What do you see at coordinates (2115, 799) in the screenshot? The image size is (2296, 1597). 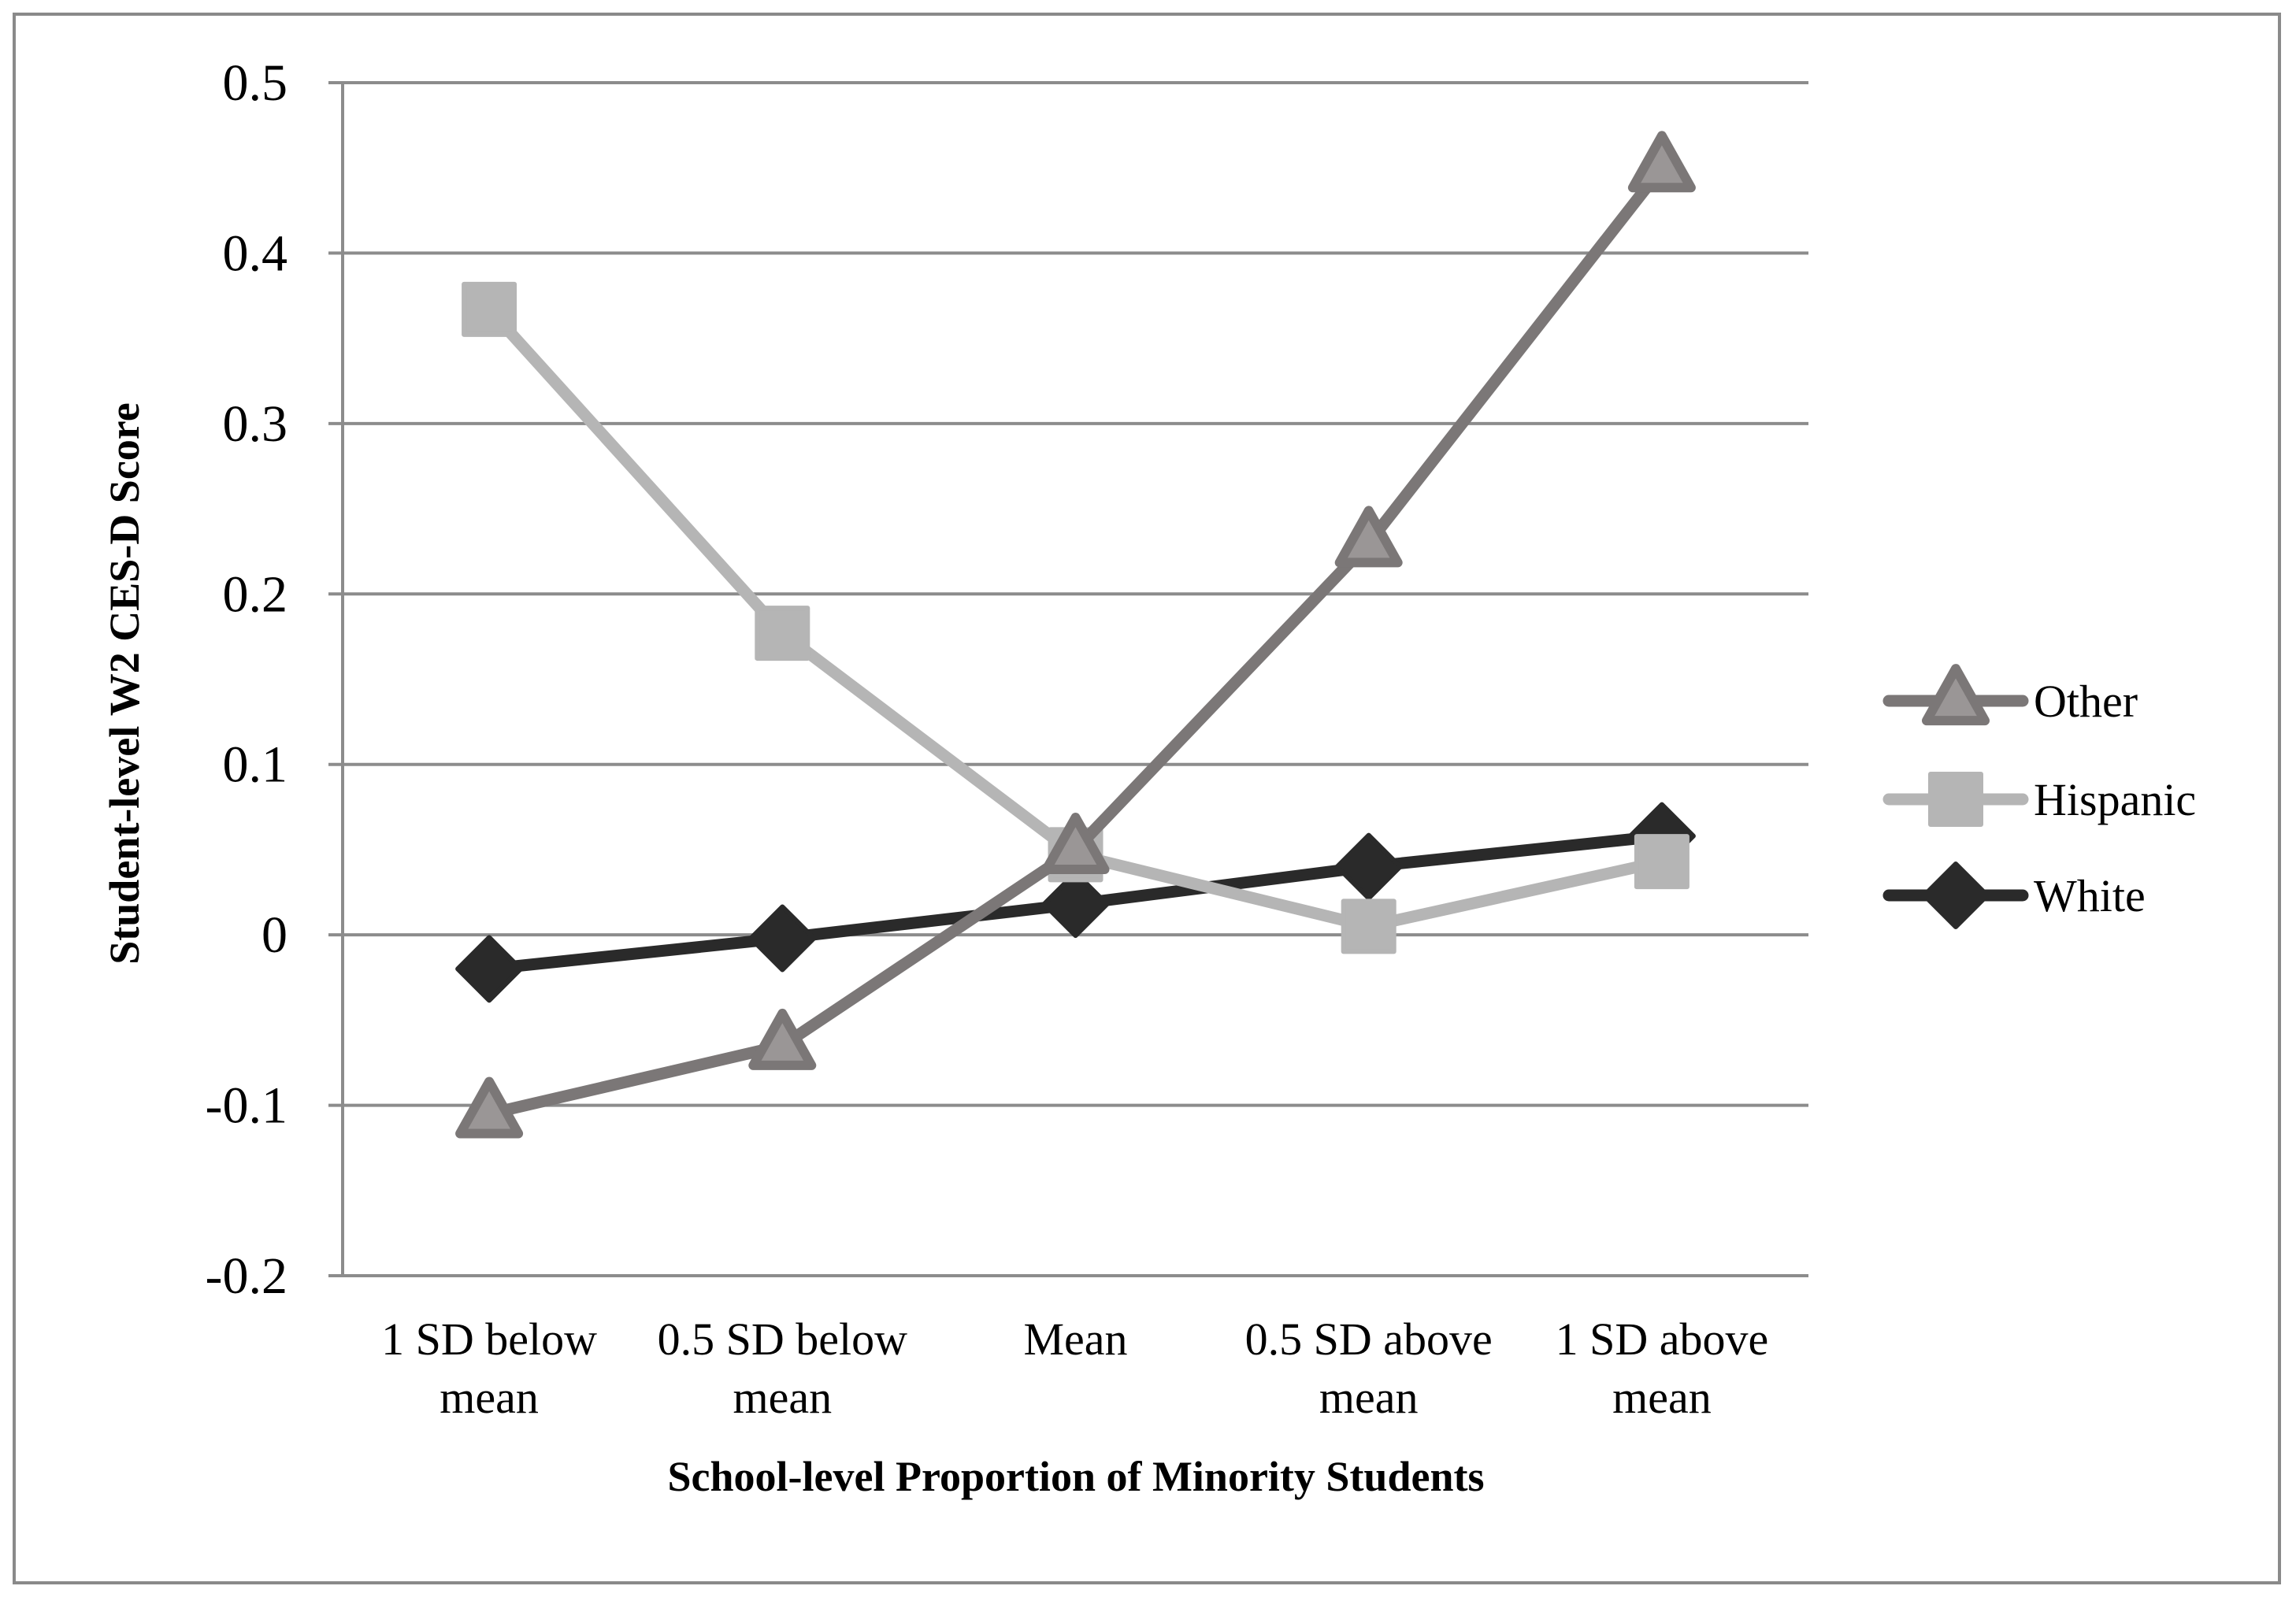 I see `legend-label: Hispanic` at bounding box center [2115, 799].